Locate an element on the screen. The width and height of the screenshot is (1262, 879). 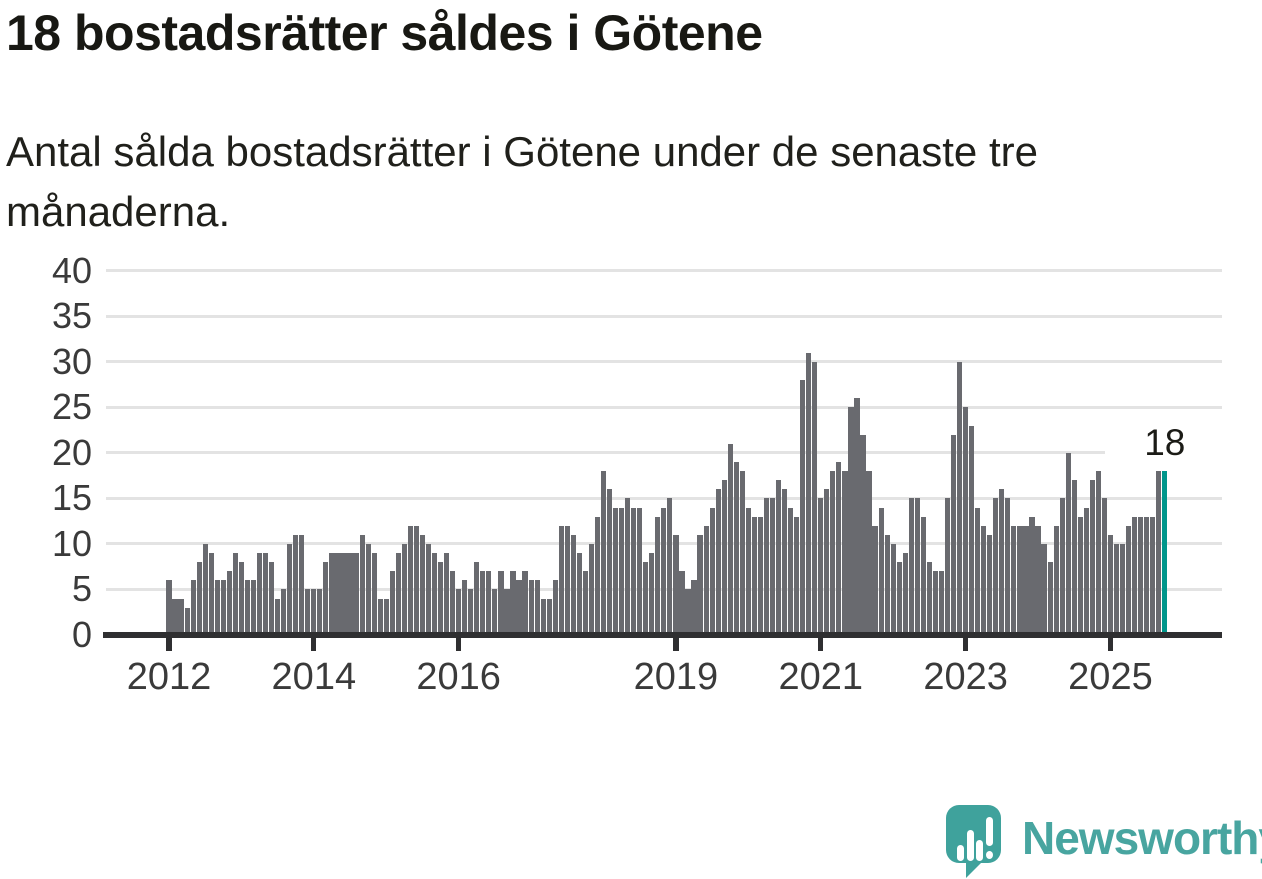
x-axis-label-2016: 2016 is located at coordinates (458, 677).